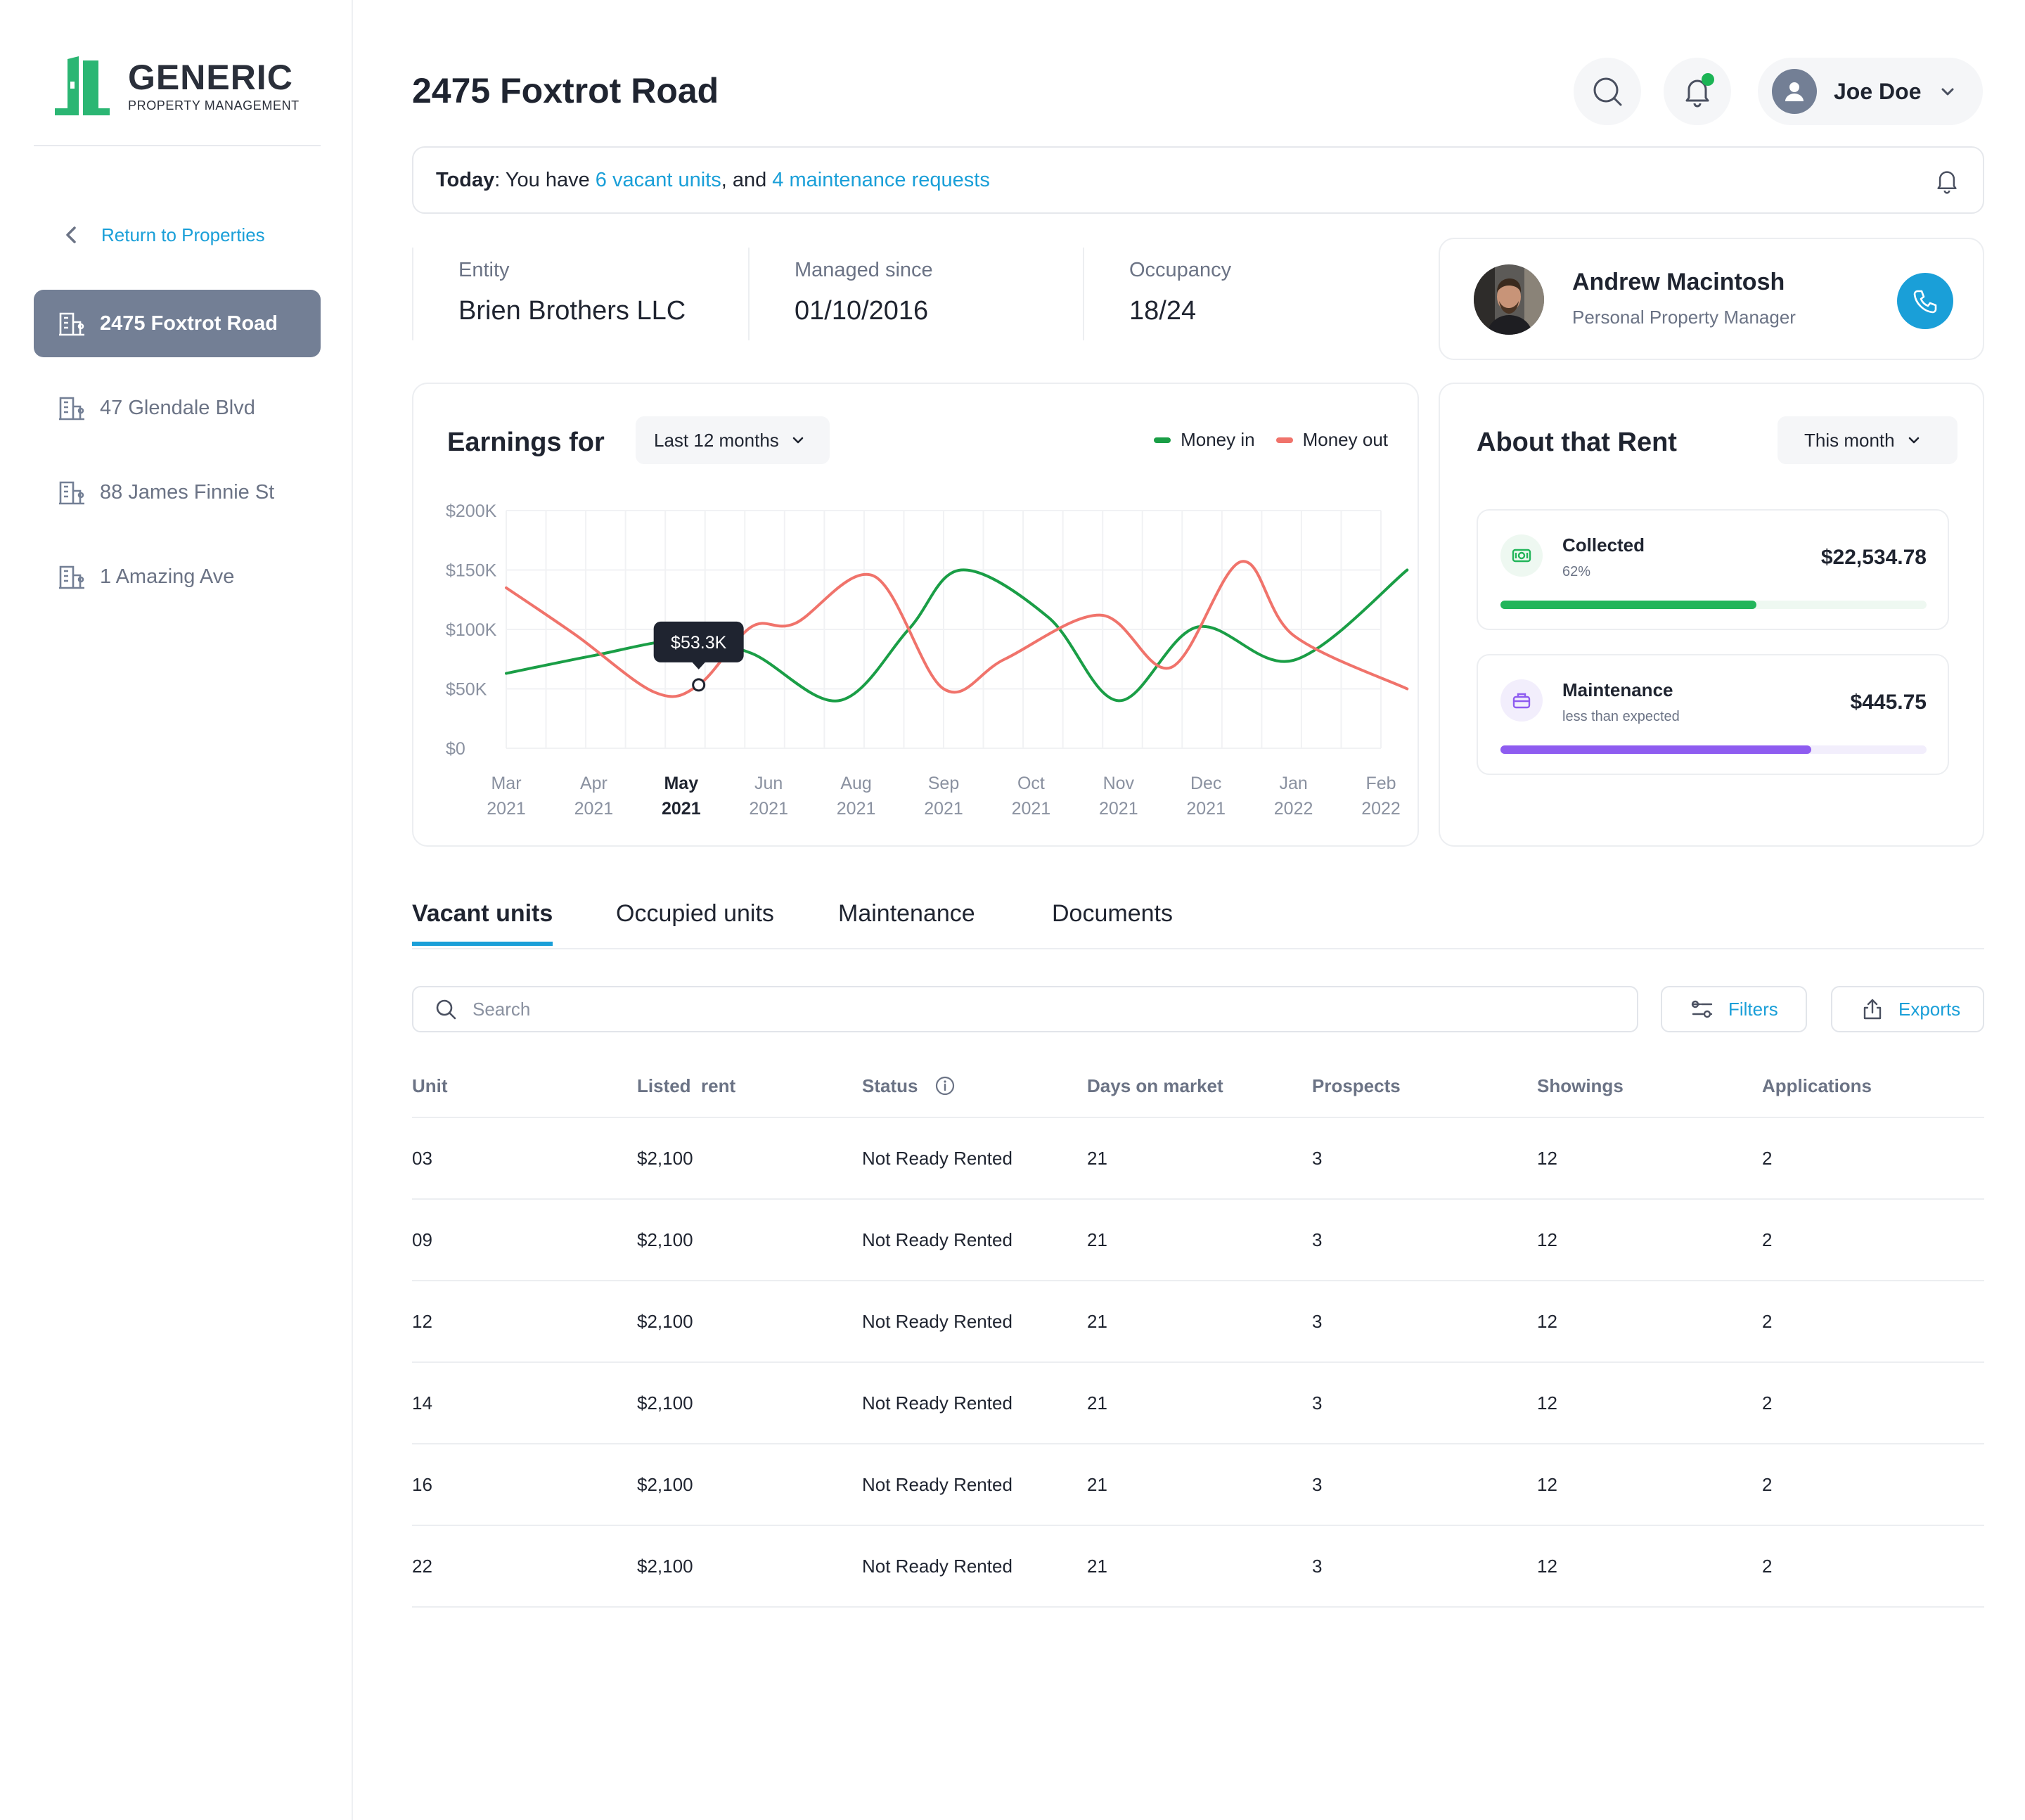 This screenshot has width=2025, height=1820. Describe the element at coordinates (747, 179) in the screenshot. I see `today-and-text: , and` at that location.